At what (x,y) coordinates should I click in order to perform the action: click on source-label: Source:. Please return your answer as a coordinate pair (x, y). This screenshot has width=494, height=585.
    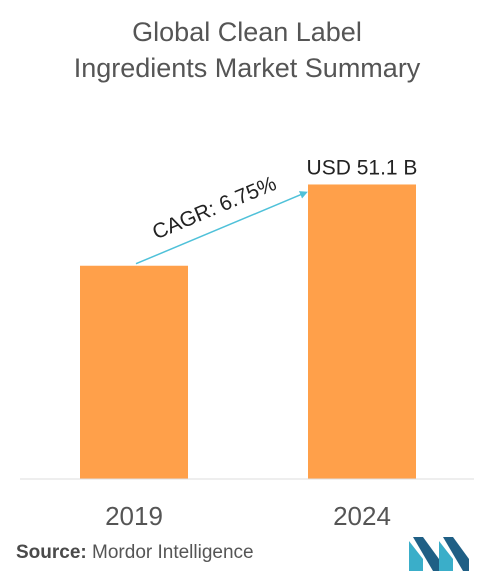
    Looking at the image, I should click on (51, 552).